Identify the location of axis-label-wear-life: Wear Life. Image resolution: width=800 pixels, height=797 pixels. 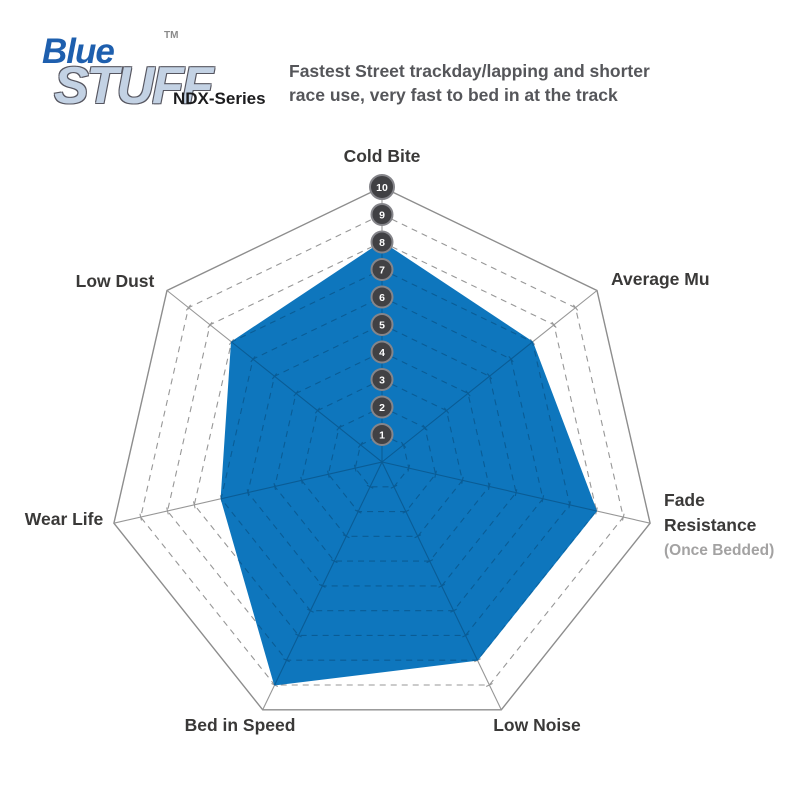
(64, 519).